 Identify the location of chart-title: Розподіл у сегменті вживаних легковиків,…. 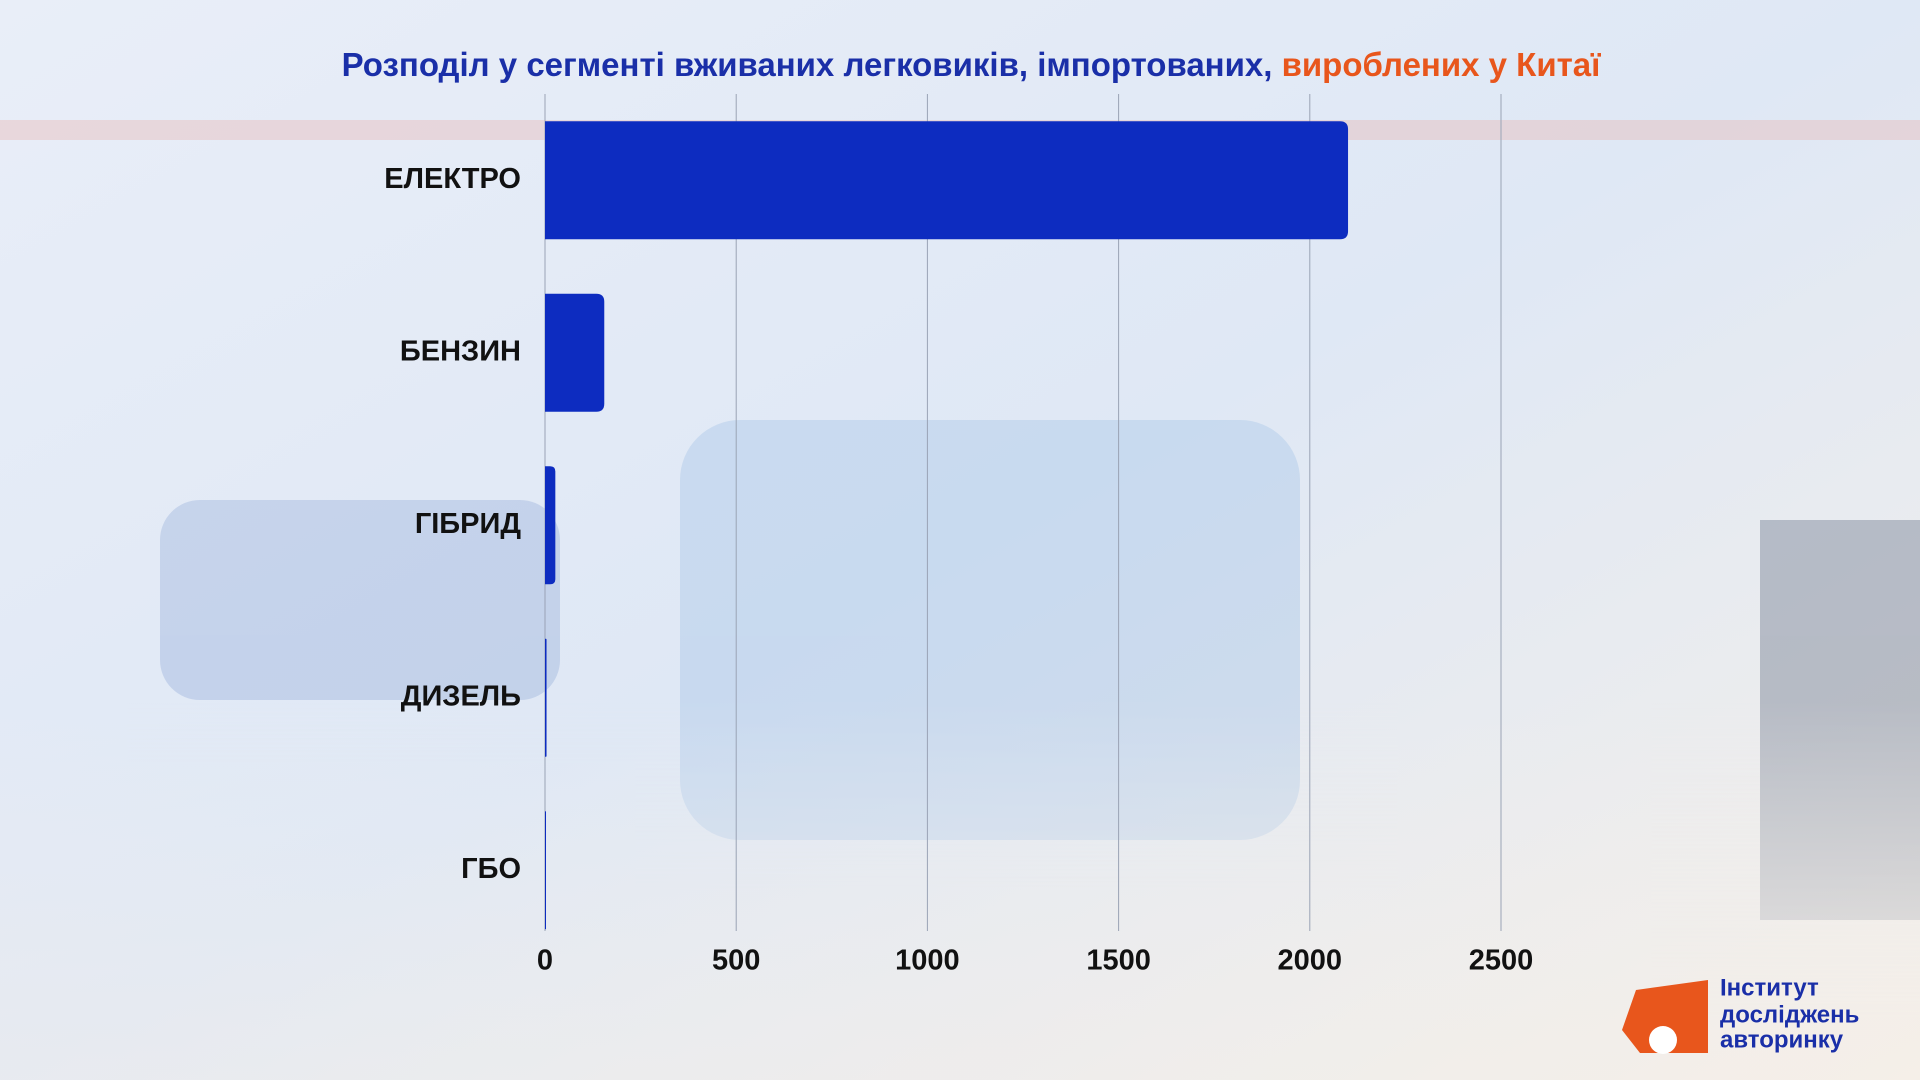
(972, 64).